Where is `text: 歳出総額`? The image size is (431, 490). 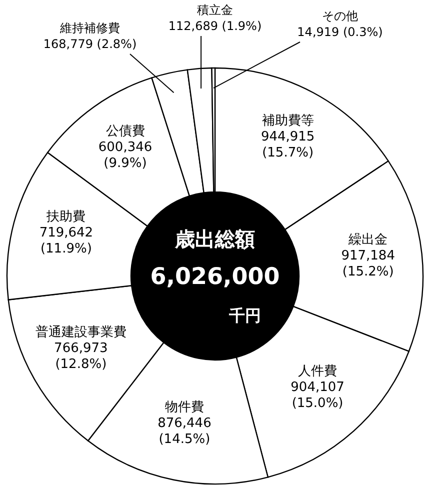 text: 歳出総額 is located at coordinates (214, 239).